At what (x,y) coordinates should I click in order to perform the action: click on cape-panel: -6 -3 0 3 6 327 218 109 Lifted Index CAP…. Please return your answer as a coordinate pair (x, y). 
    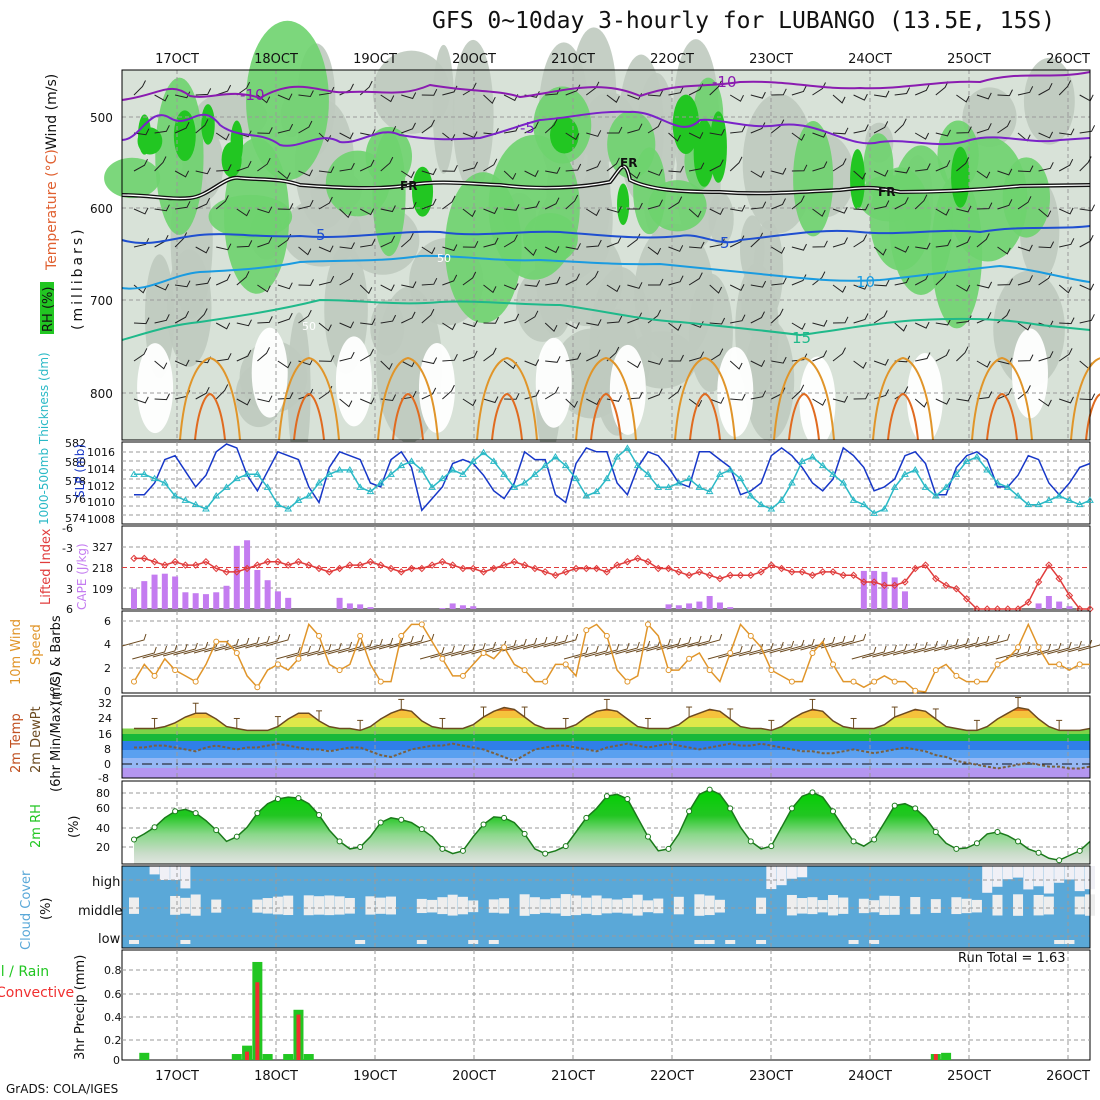
    Looking at the image, I should click on (566, 569).